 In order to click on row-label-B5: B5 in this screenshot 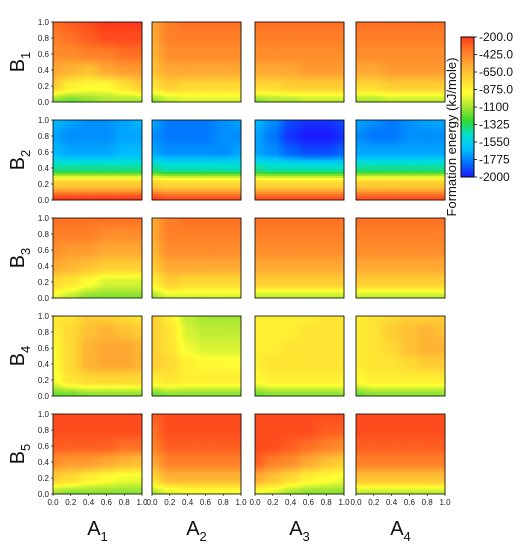, I will do `click(20, 454)`.